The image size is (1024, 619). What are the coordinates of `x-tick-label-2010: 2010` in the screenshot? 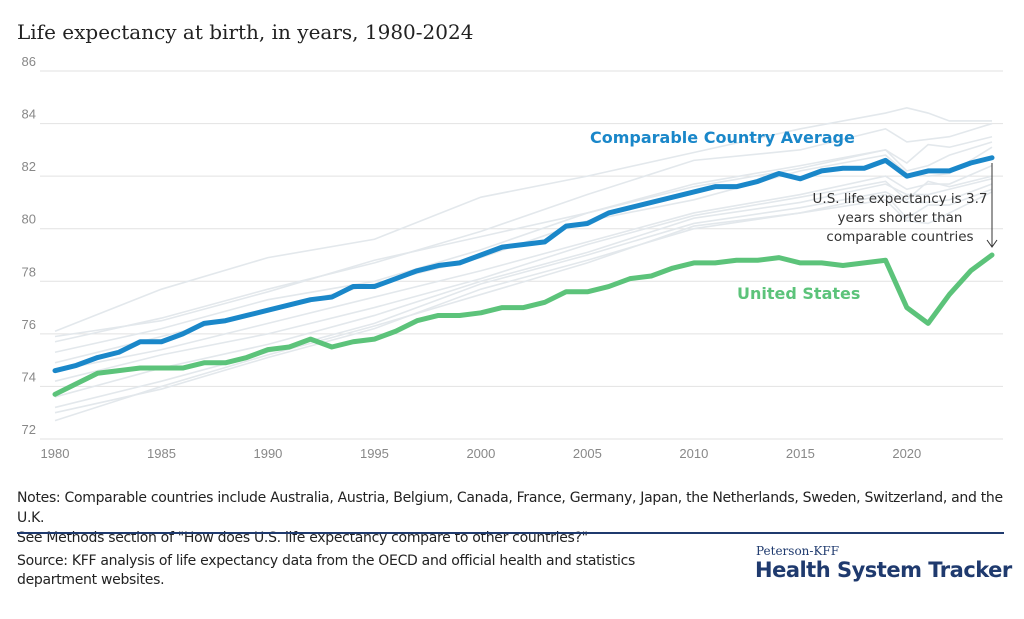 It's located at (693, 453).